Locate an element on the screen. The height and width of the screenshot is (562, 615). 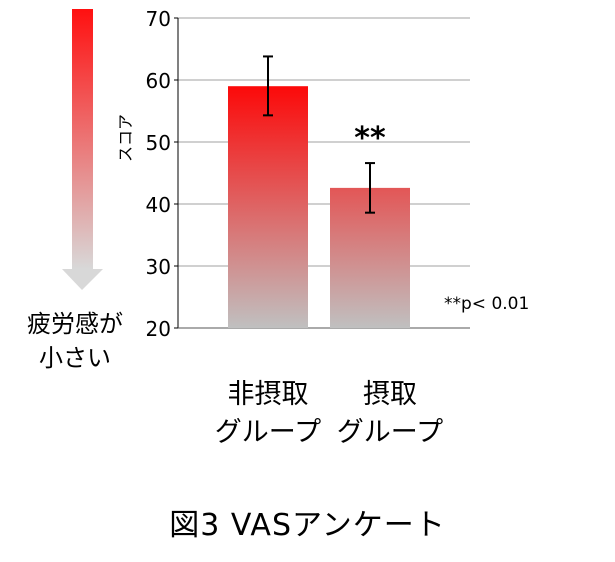
category-label-line: 非摂取 is located at coordinates (268, 394).